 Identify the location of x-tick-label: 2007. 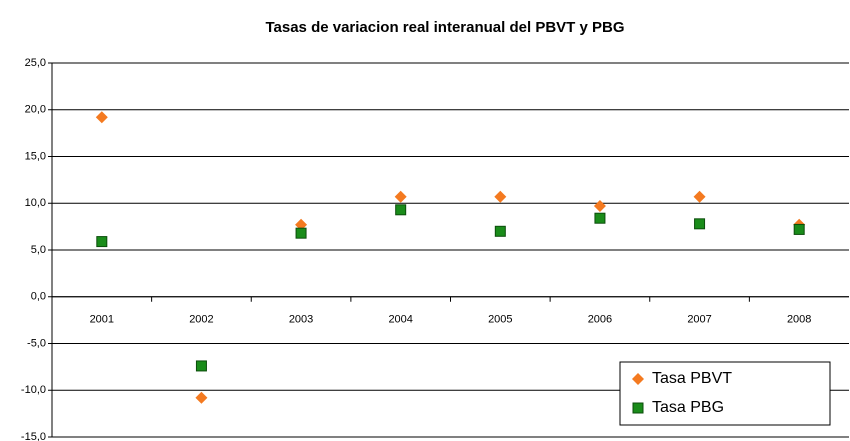
(699, 320).